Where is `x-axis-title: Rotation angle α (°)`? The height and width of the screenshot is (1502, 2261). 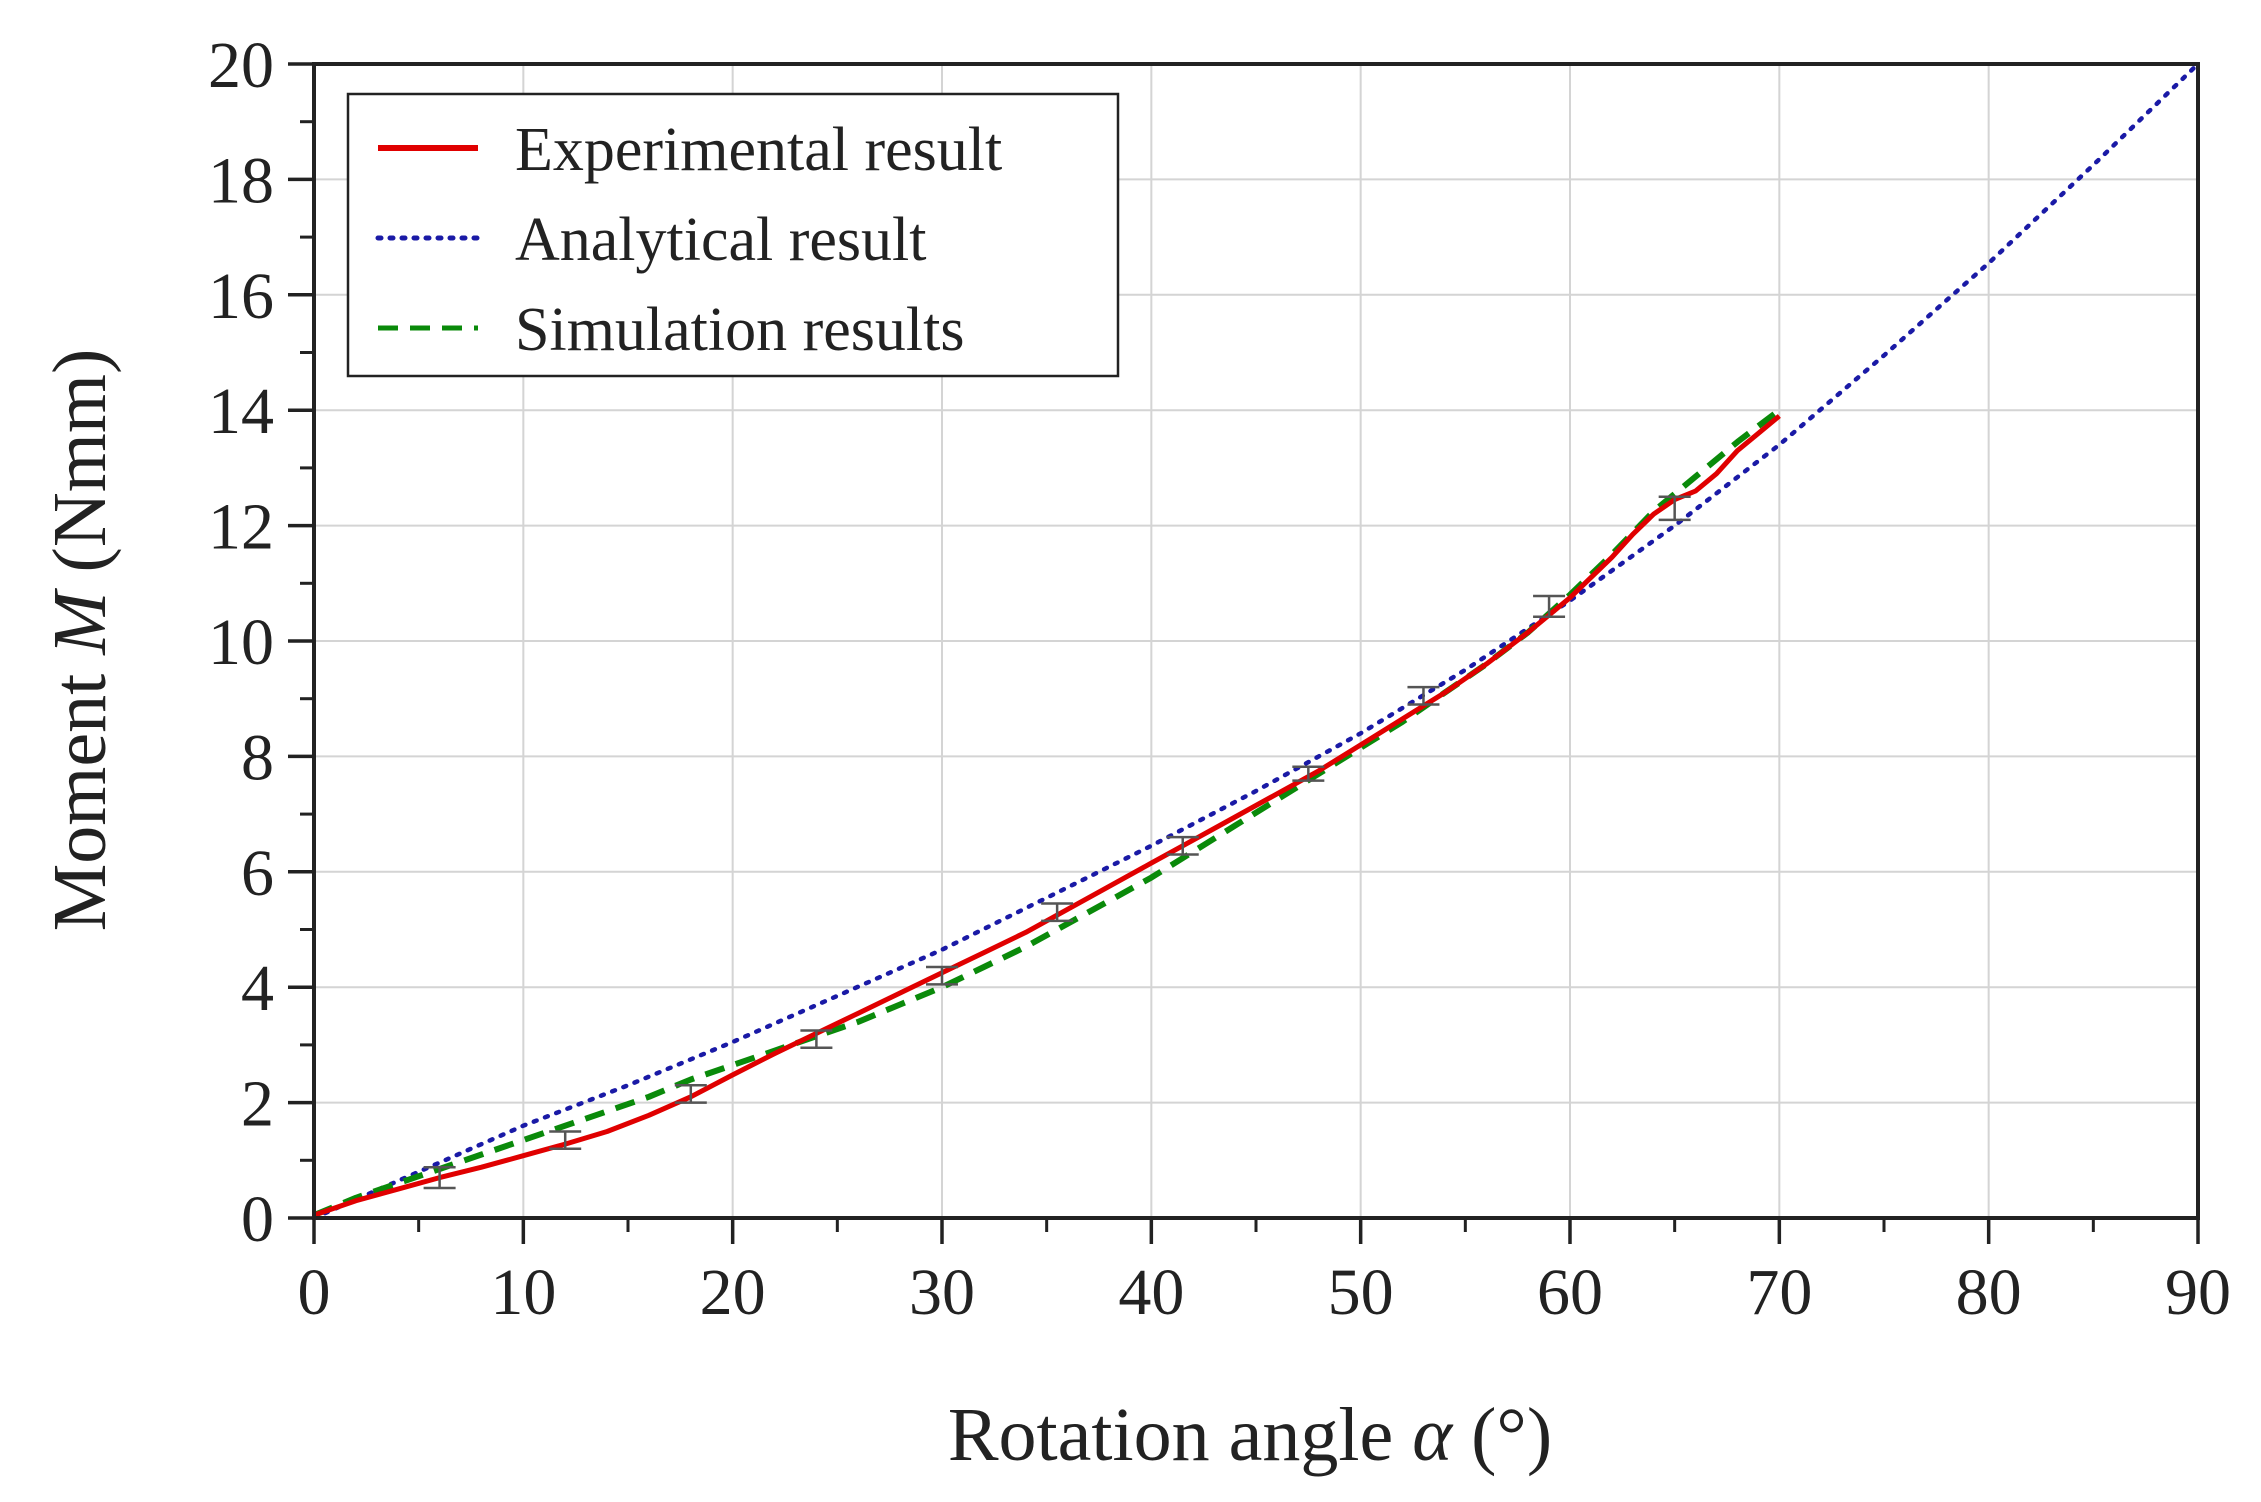
x-axis-title: Rotation angle α (°) is located at coordinates (1250, 1435).